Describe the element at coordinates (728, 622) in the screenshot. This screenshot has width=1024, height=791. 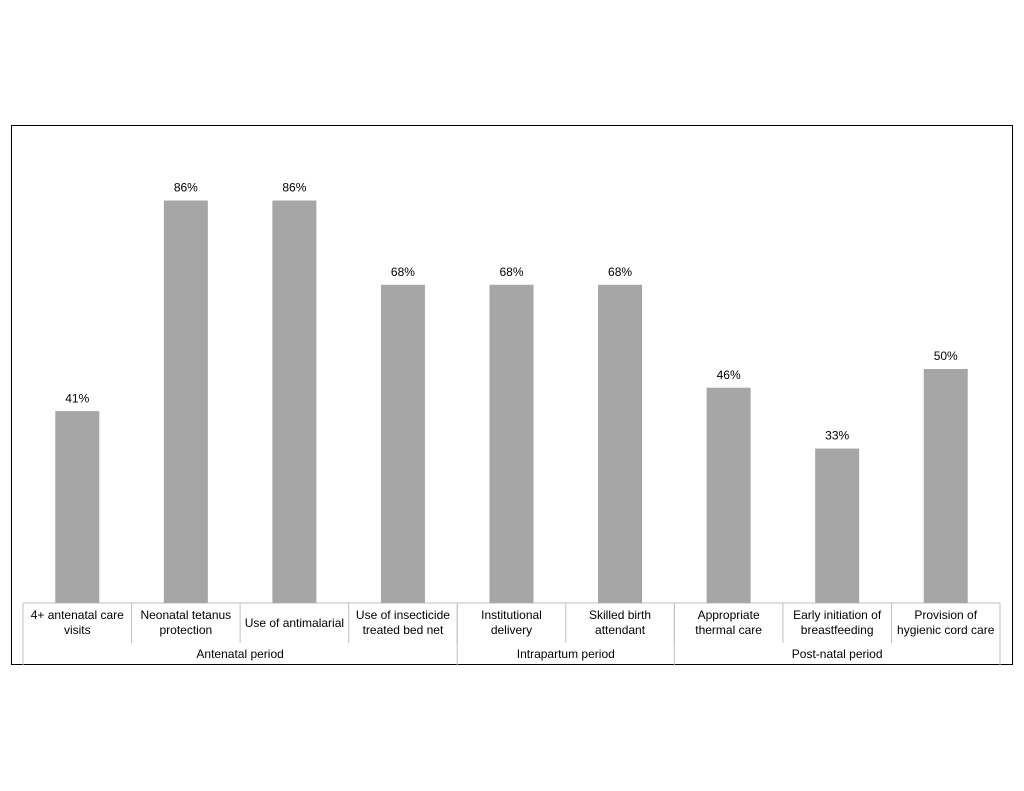
I see `category-label: Appropriate thermal care` at that location.